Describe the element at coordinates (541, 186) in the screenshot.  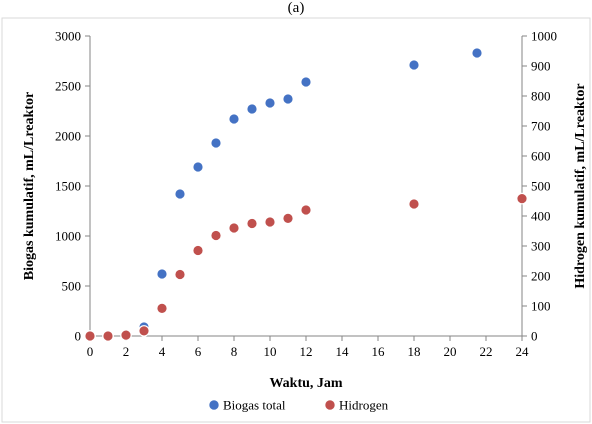
I see `y-right-tick-label: 500` at that location.